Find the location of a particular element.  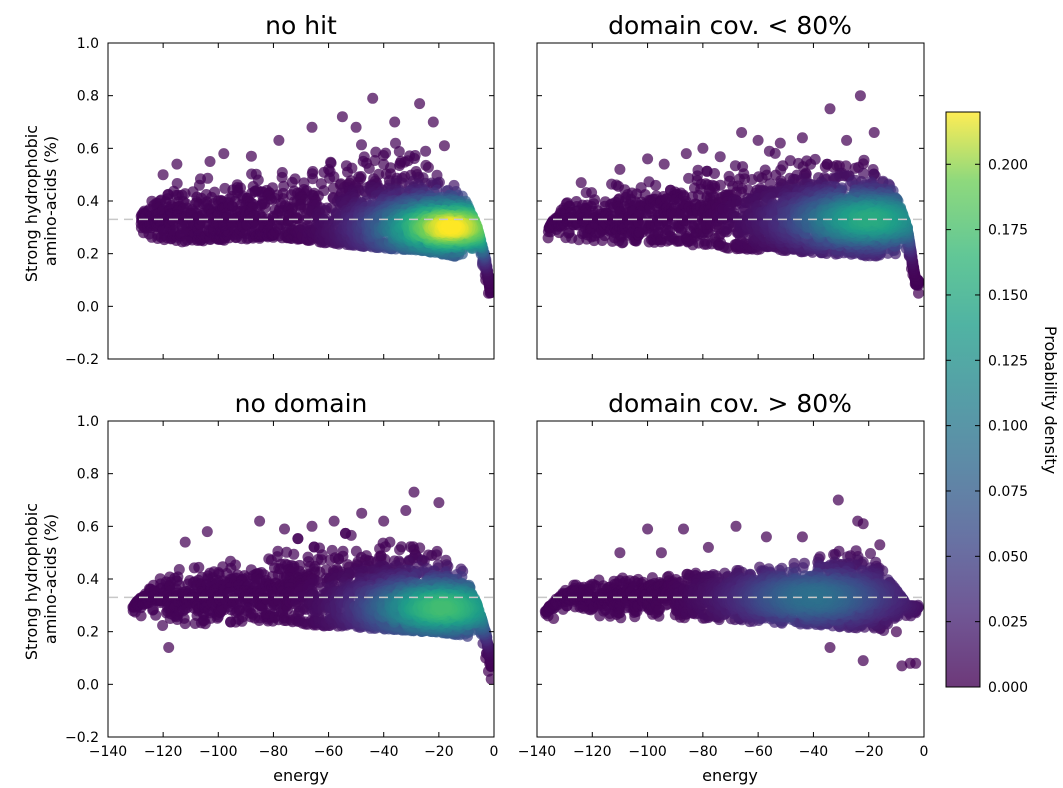

y-tick-label: 0.2 is located at coordinates (88, 255).